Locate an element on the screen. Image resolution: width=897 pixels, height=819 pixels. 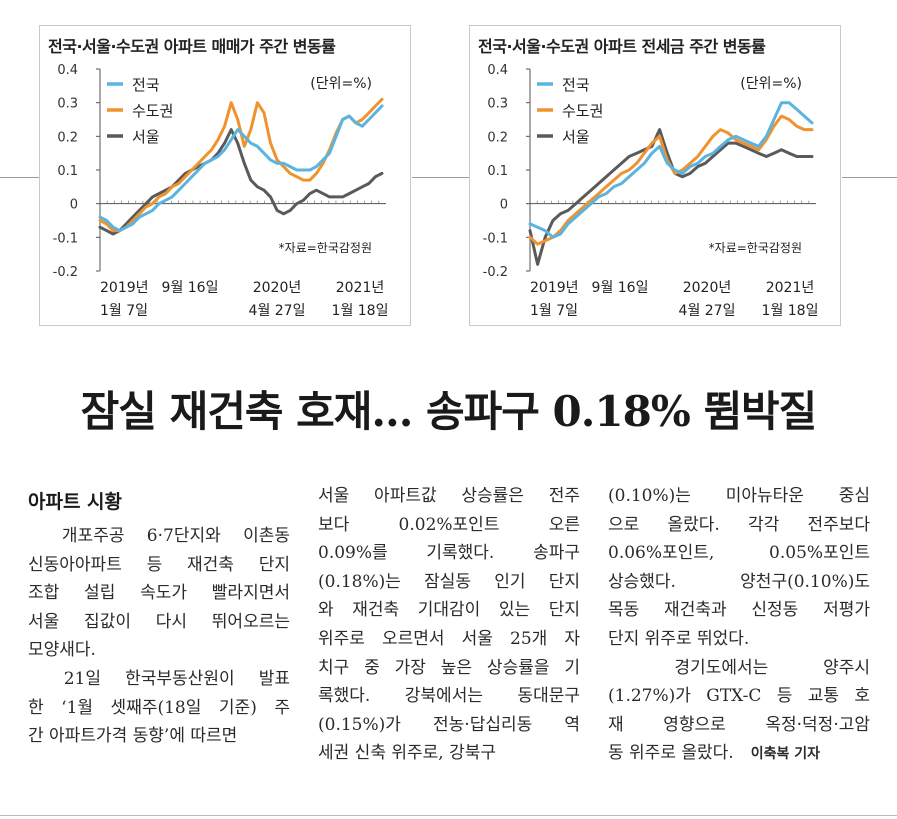
article-line: 록했다. 강북에서는 동대문구 is located at coordinates (449, 696).